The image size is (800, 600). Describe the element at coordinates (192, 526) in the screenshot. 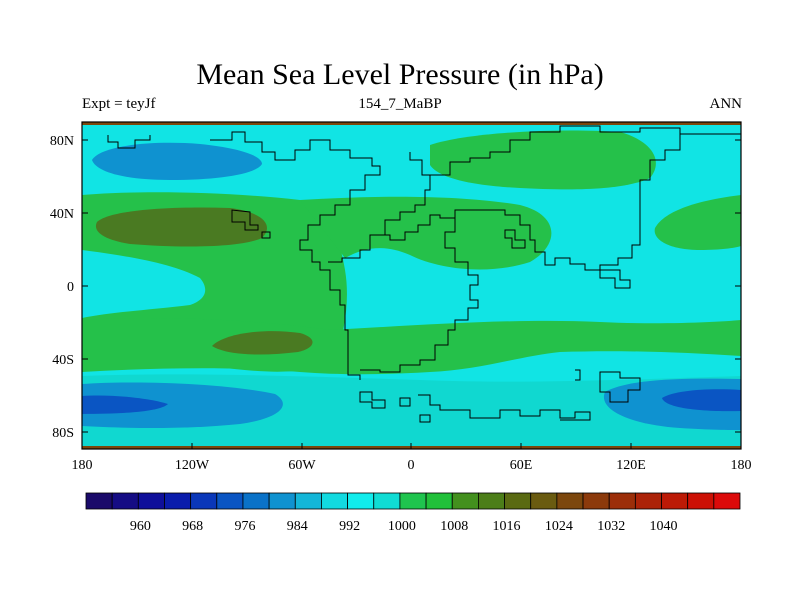

I see `colorbar-label: 968` at that location.